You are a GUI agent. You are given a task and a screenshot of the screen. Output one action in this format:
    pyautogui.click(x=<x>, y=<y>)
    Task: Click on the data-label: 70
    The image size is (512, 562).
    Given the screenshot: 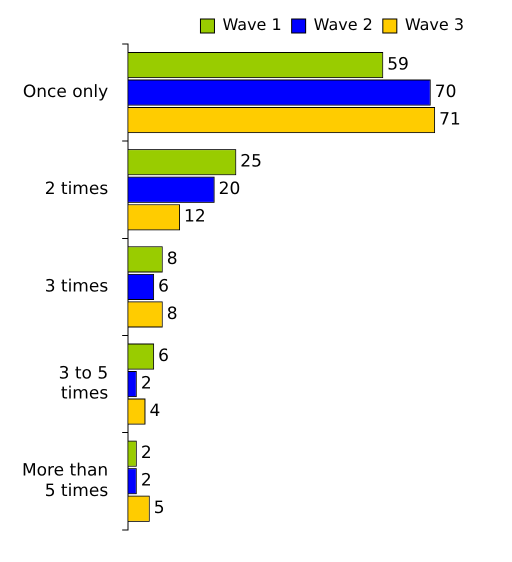 What is the action you would take?
    pyautogui.click(x=445, y=92)
    